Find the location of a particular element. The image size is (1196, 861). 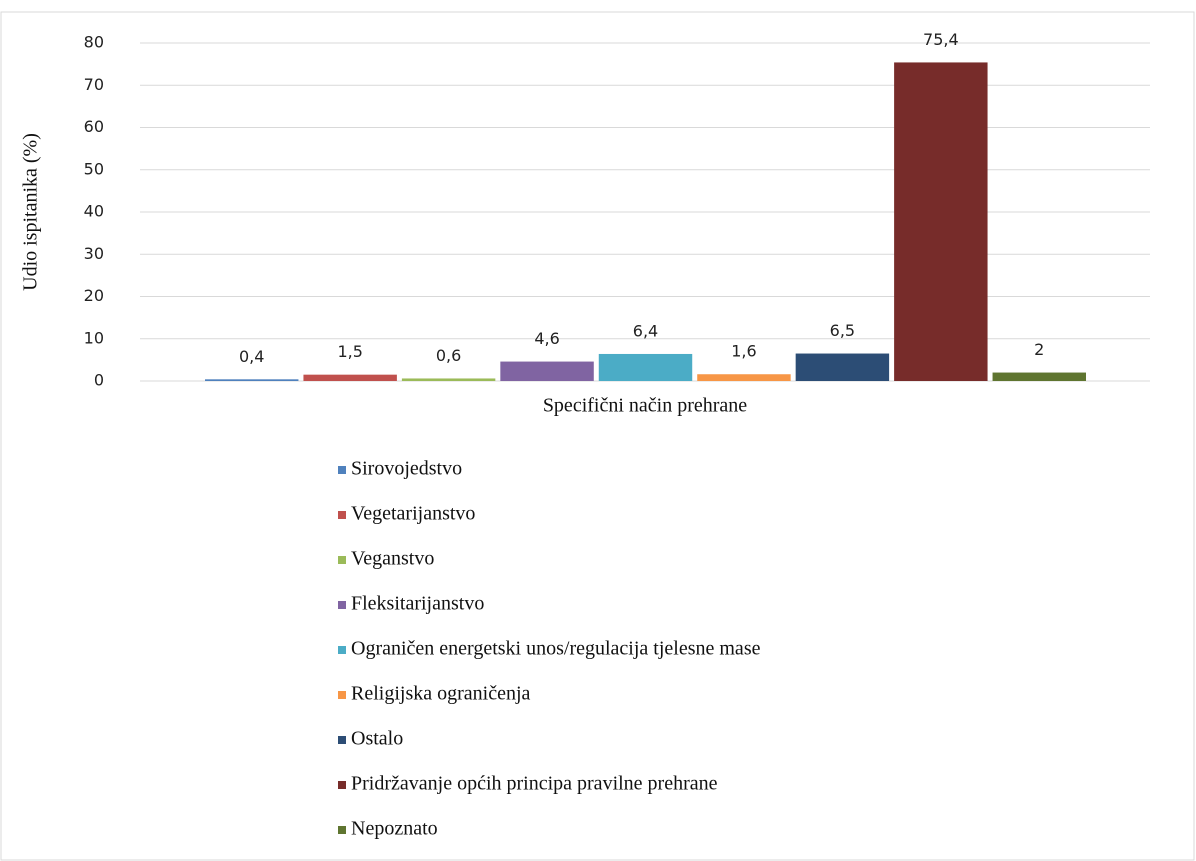

data-label: 0,4 is located at coordinates (251, 356).